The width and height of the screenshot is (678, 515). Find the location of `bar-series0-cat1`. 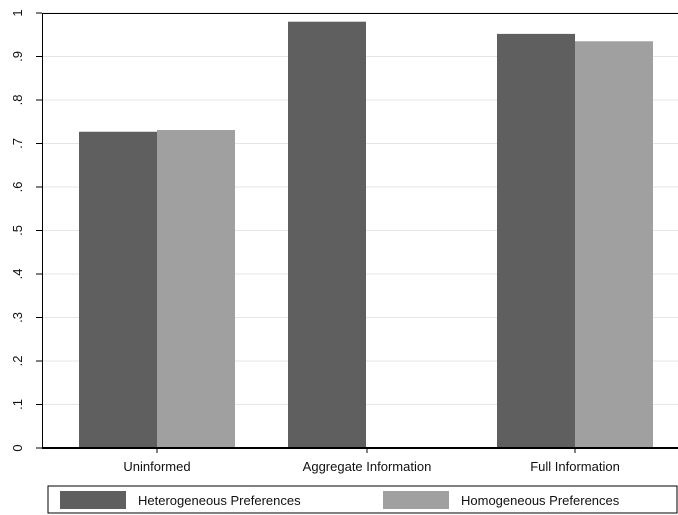

bar-series0-cat1 is located at coordinates (327, 234).